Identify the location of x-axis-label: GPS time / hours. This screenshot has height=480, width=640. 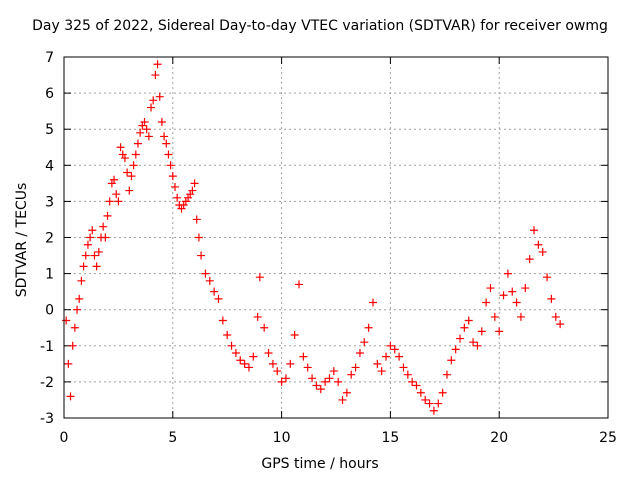
(320, 464).